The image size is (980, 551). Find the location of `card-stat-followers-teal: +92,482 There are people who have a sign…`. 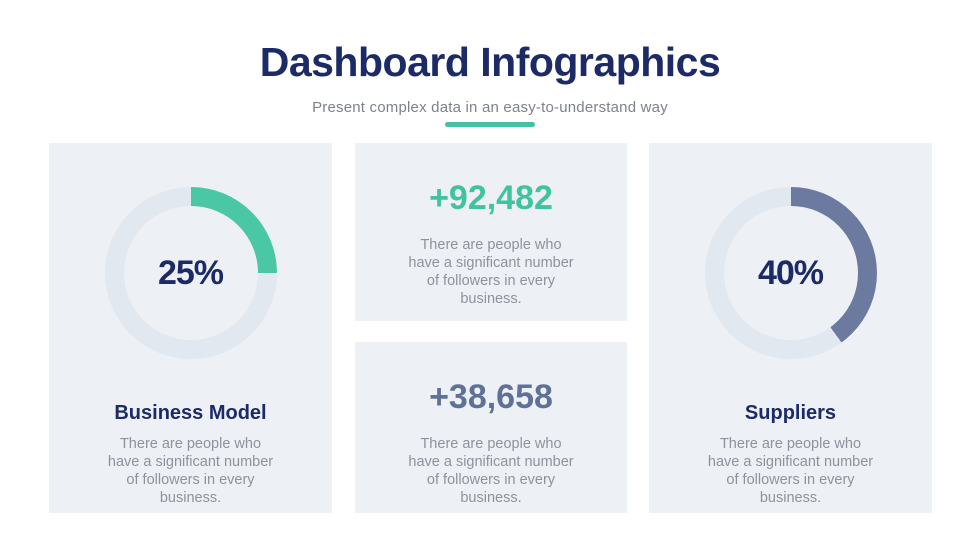

card-stat-followers-teal: +92,482 There are people who have a sign… is located at coordinates (491, 232).